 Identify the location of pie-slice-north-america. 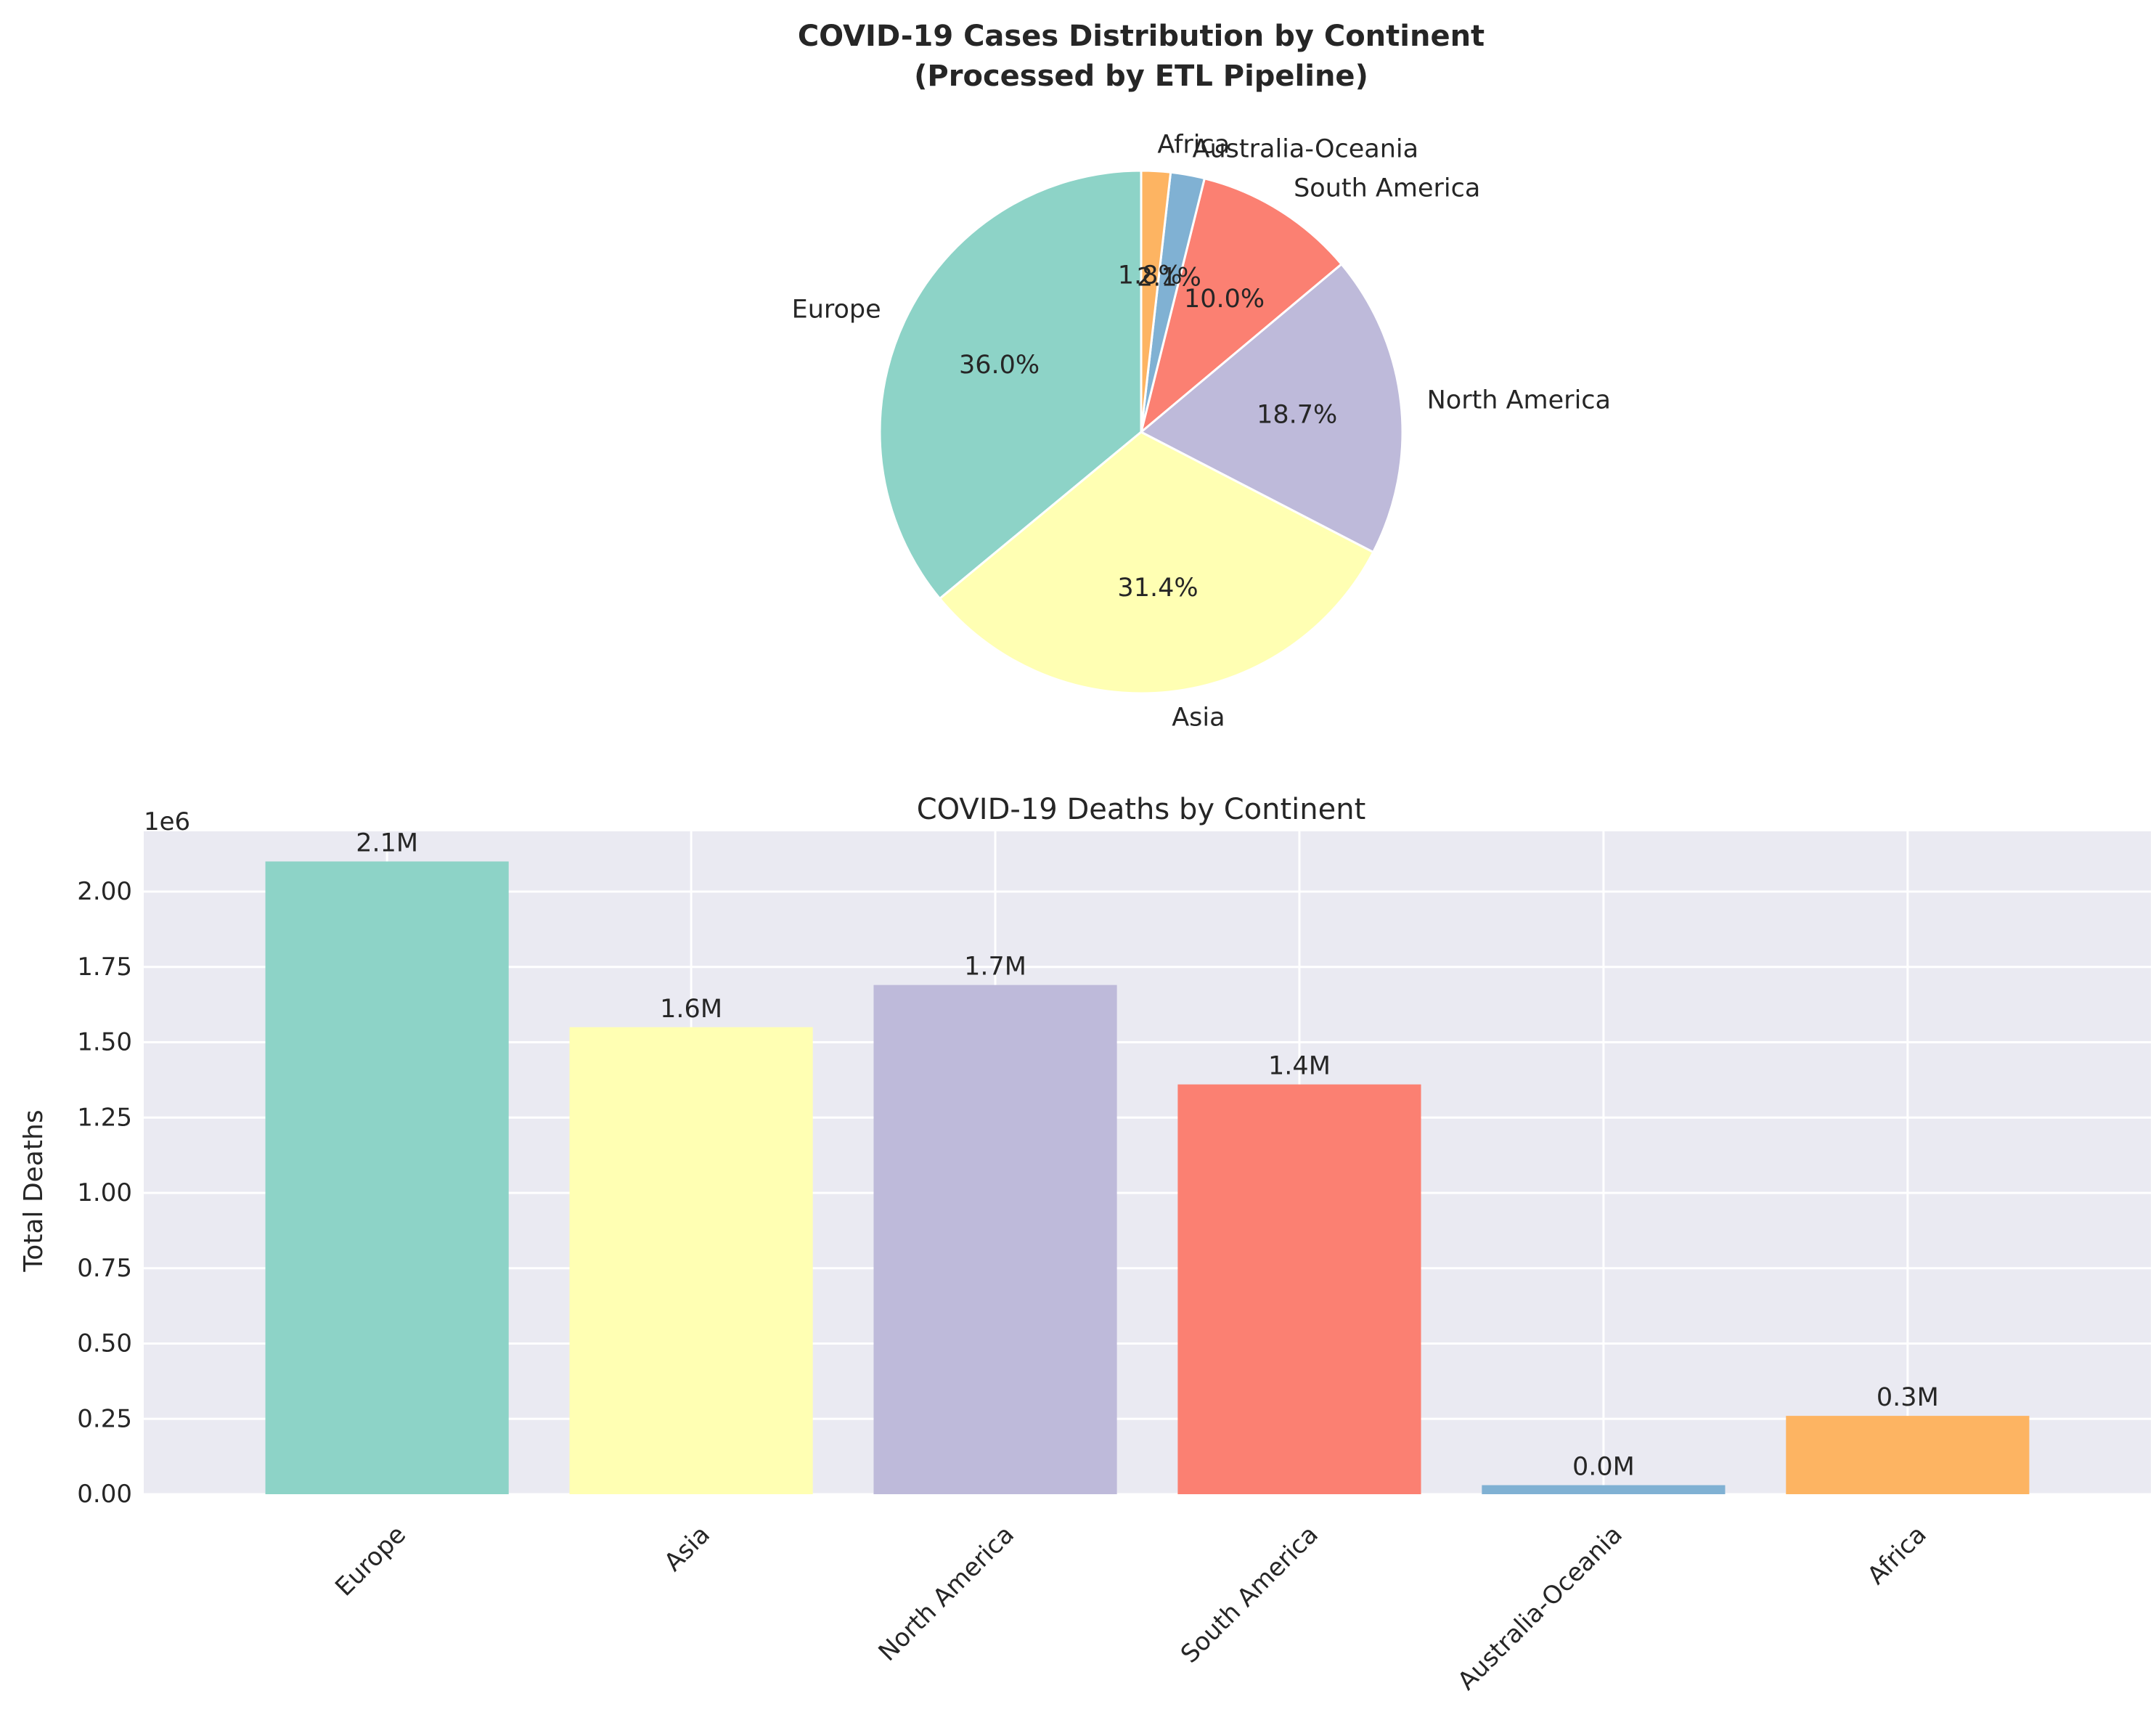
(1272, 408).